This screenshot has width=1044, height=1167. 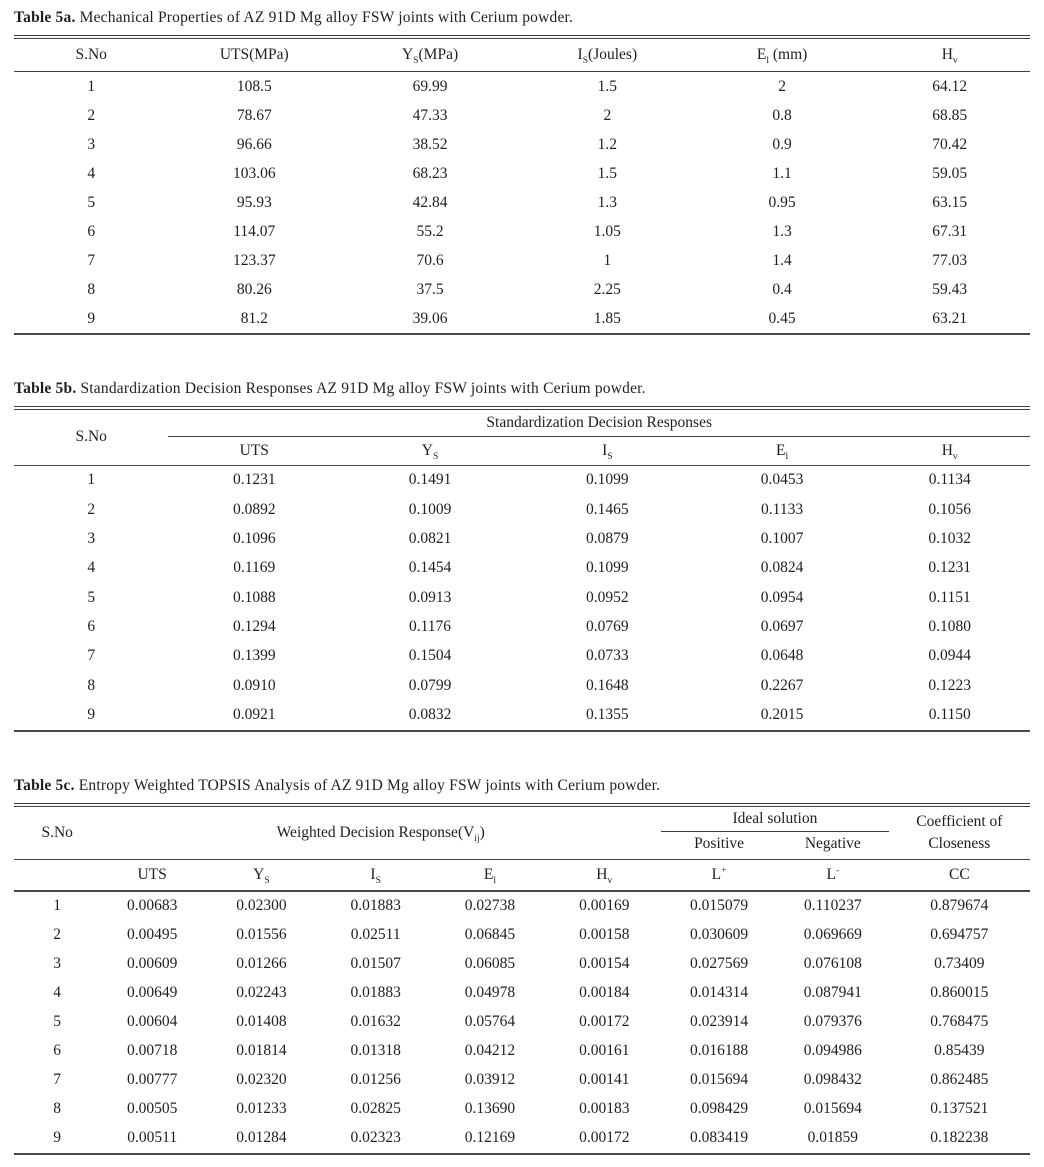 What do you see at coordinates (254, 509) in the screenshot?
I see `table-cell: 0.0892` at bounding box center [254, 509].